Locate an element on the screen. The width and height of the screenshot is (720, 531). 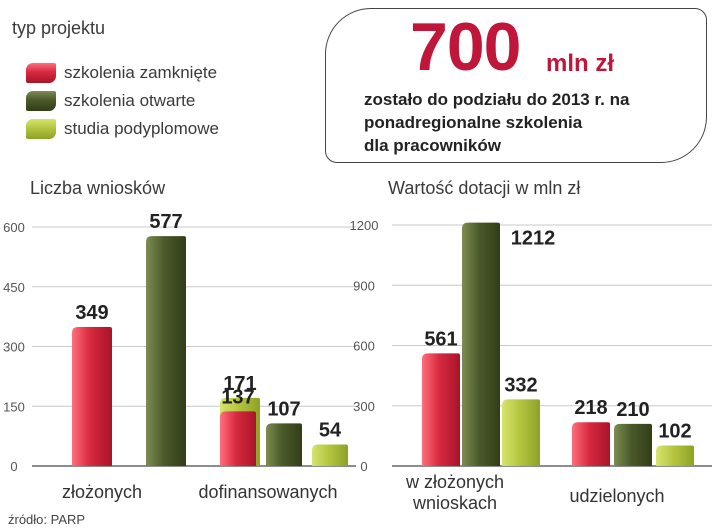
x-category-label: w złożonych wnioskach is located at coordinates (454, 492).